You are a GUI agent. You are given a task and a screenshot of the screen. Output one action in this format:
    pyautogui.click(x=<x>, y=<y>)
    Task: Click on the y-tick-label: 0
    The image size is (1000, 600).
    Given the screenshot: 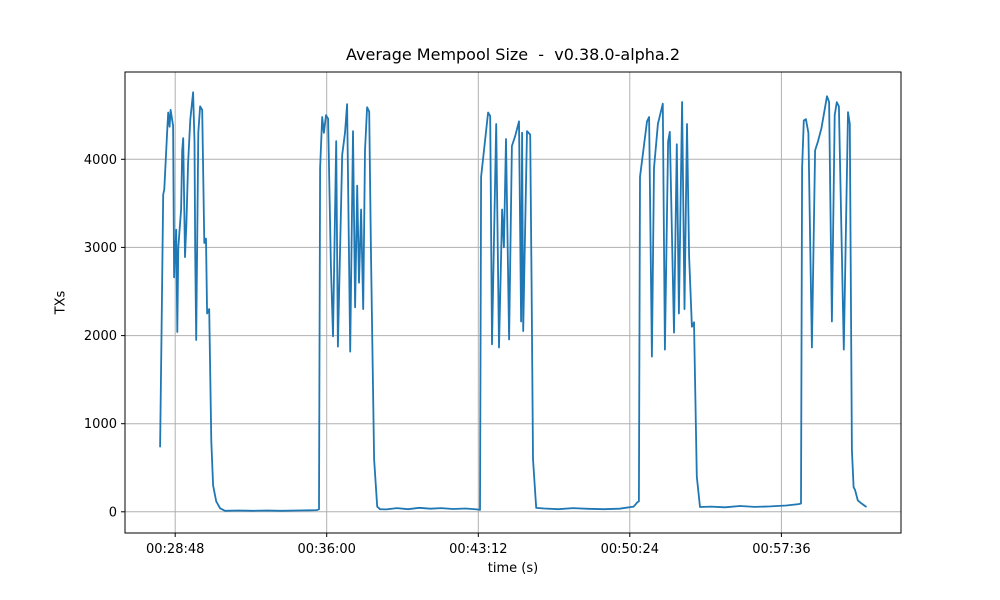 What is the action you would take?
    pyautogui.click(x=113, y=512)
    